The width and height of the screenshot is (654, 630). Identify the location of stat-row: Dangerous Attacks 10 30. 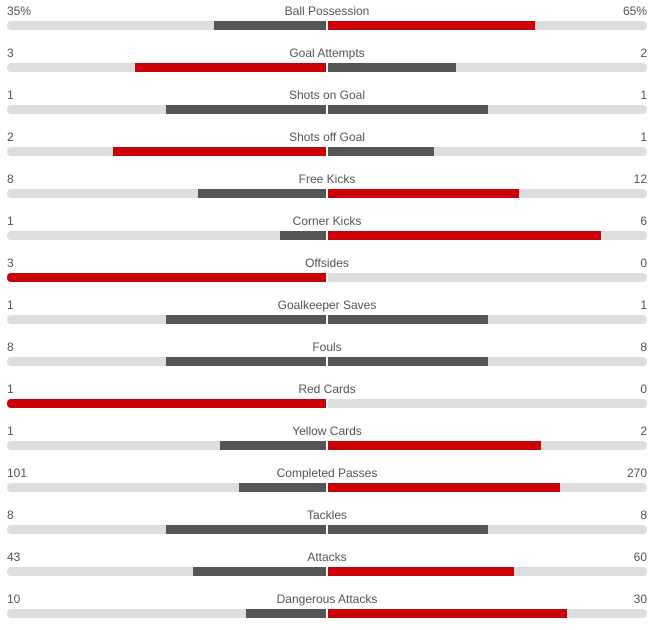
(327, 609).